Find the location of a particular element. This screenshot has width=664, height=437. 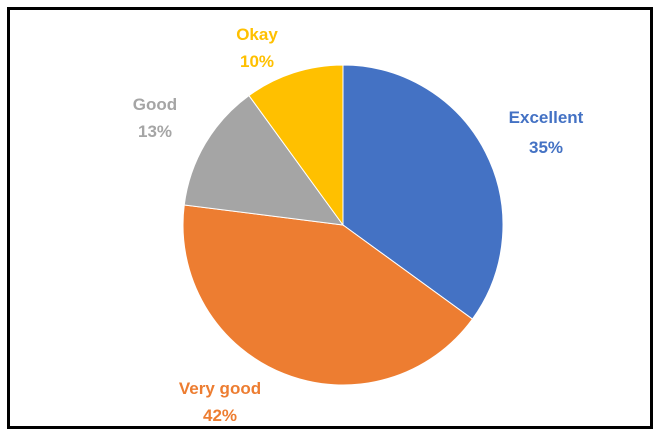

slice-percent-good: 13% is located at coordinates (155, 131).